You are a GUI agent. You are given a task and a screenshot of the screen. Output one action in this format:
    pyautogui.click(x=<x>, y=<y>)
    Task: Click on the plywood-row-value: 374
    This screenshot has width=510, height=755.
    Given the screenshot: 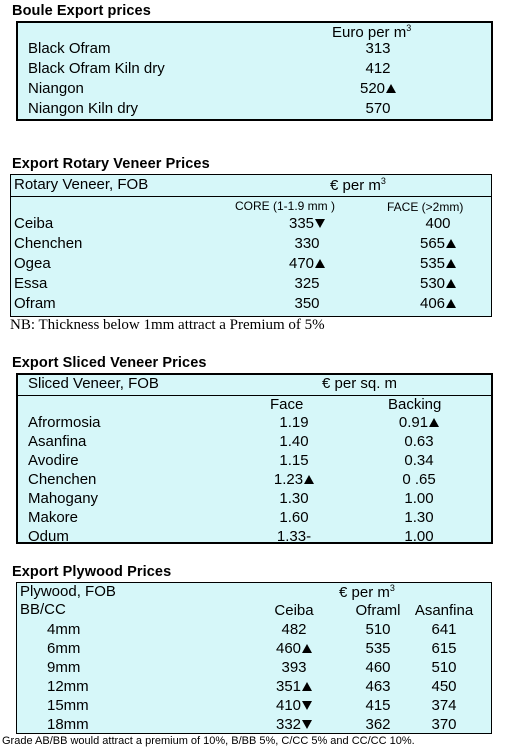 What is the action you would take?
    pyautogui.click(x=444, y=705)
    